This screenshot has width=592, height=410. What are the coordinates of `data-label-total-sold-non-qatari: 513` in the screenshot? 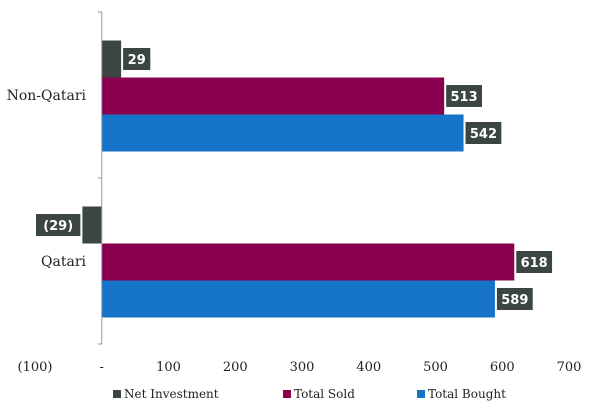 It's located at (464, 97).